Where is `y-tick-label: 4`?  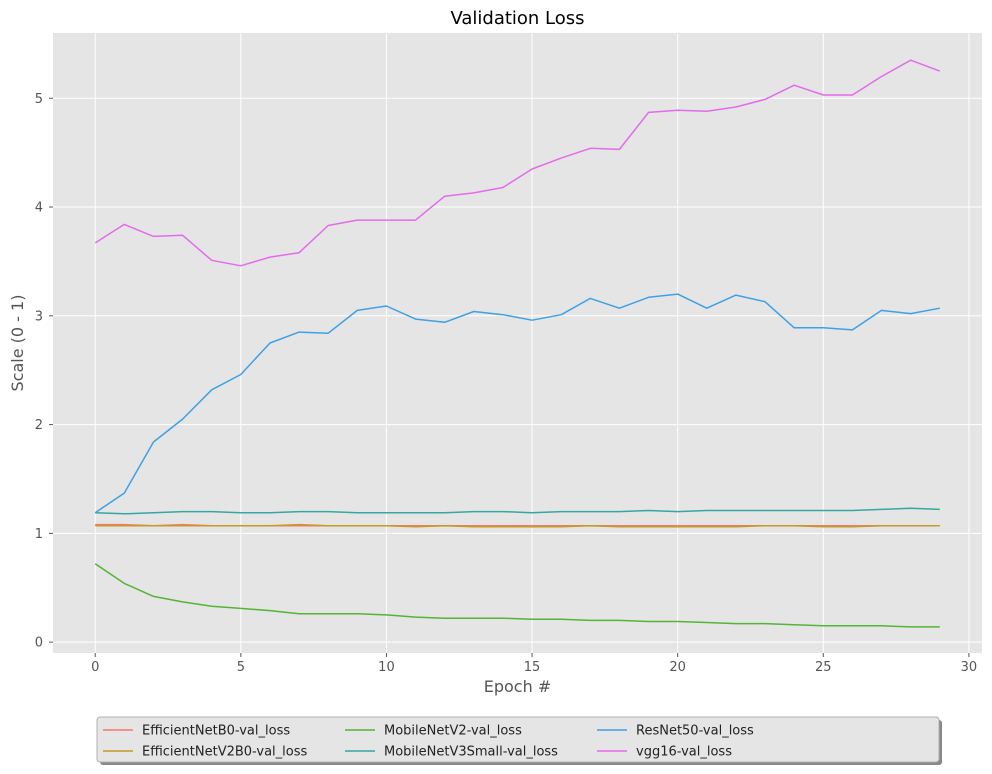 y-tick-label: 4 is located at coordinates (39, 208).